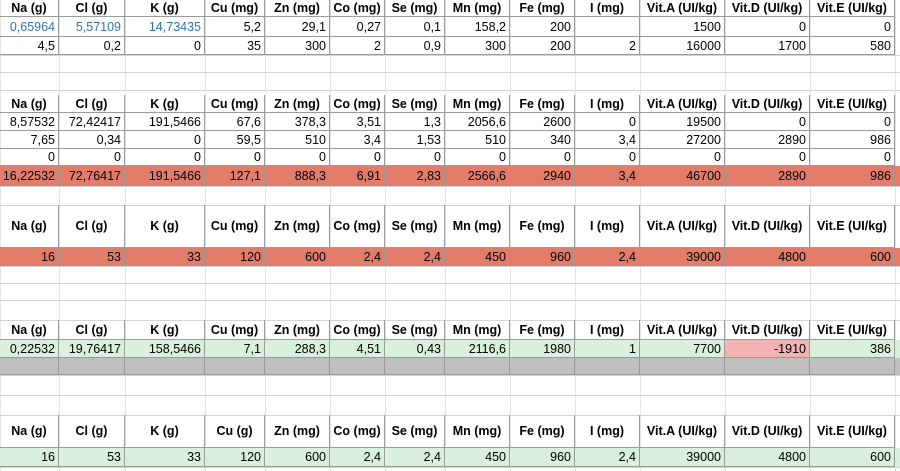 The width and height of the screenshot is (900, 471). I want to click on data-cell: 4,51, so click(357, 349).